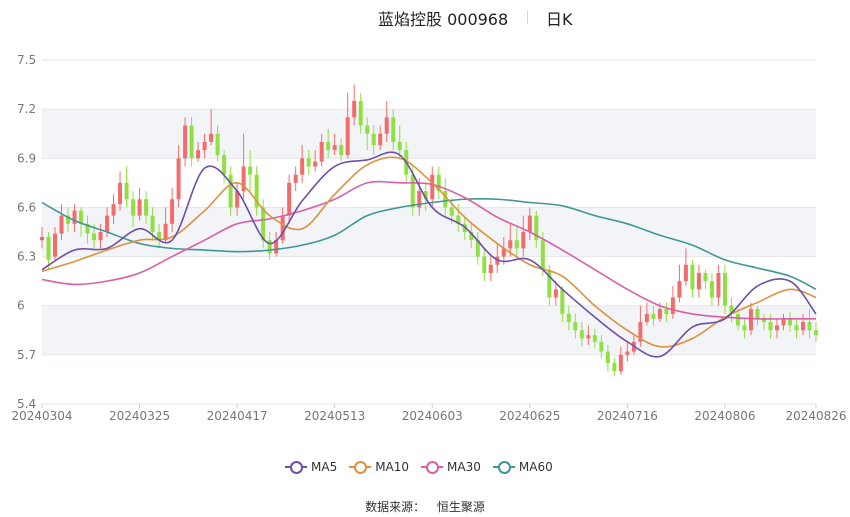 The width and height of the screenshot is (850, 517). I want to click on x-tick-label: 20240806, so click(724, 416).